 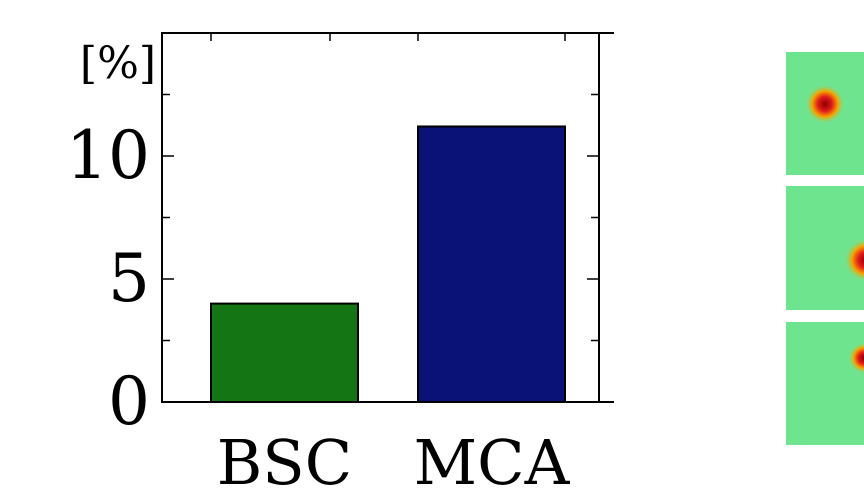 What do you see at coordinates (129, 278) in the screenshot?
I see `y-tick-label-5: 5` at bounding box center [129, 278].